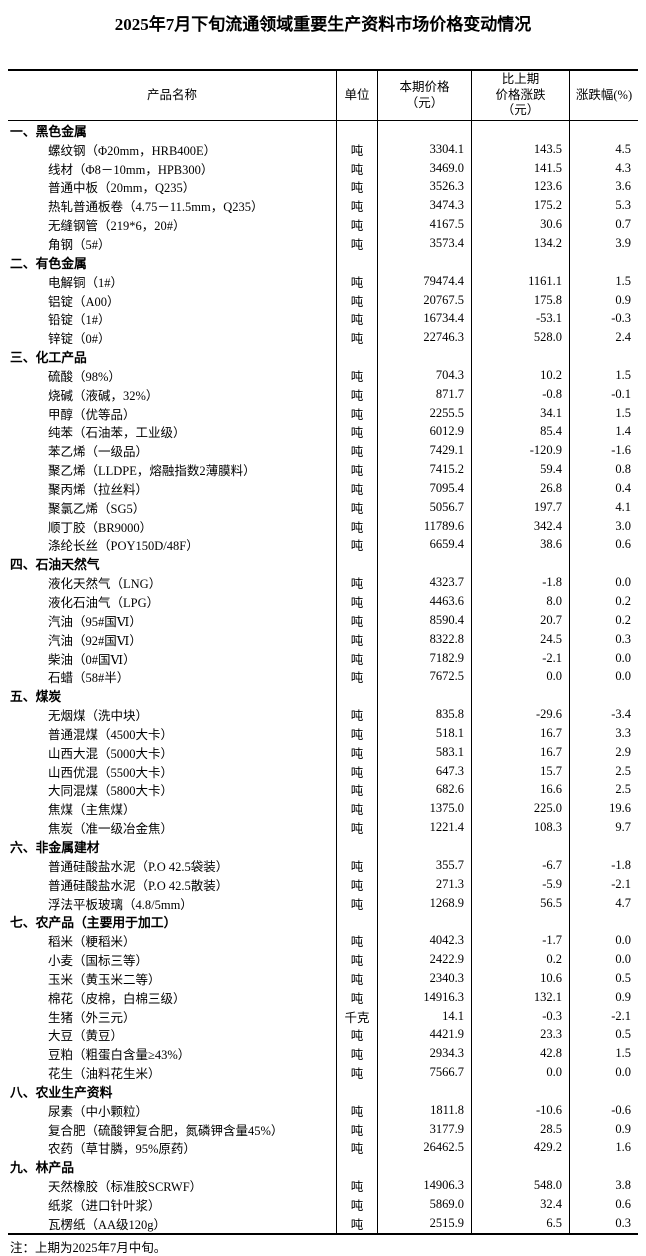  I want to click on section-row: 八、农业生产资料, so click(323, 1091).